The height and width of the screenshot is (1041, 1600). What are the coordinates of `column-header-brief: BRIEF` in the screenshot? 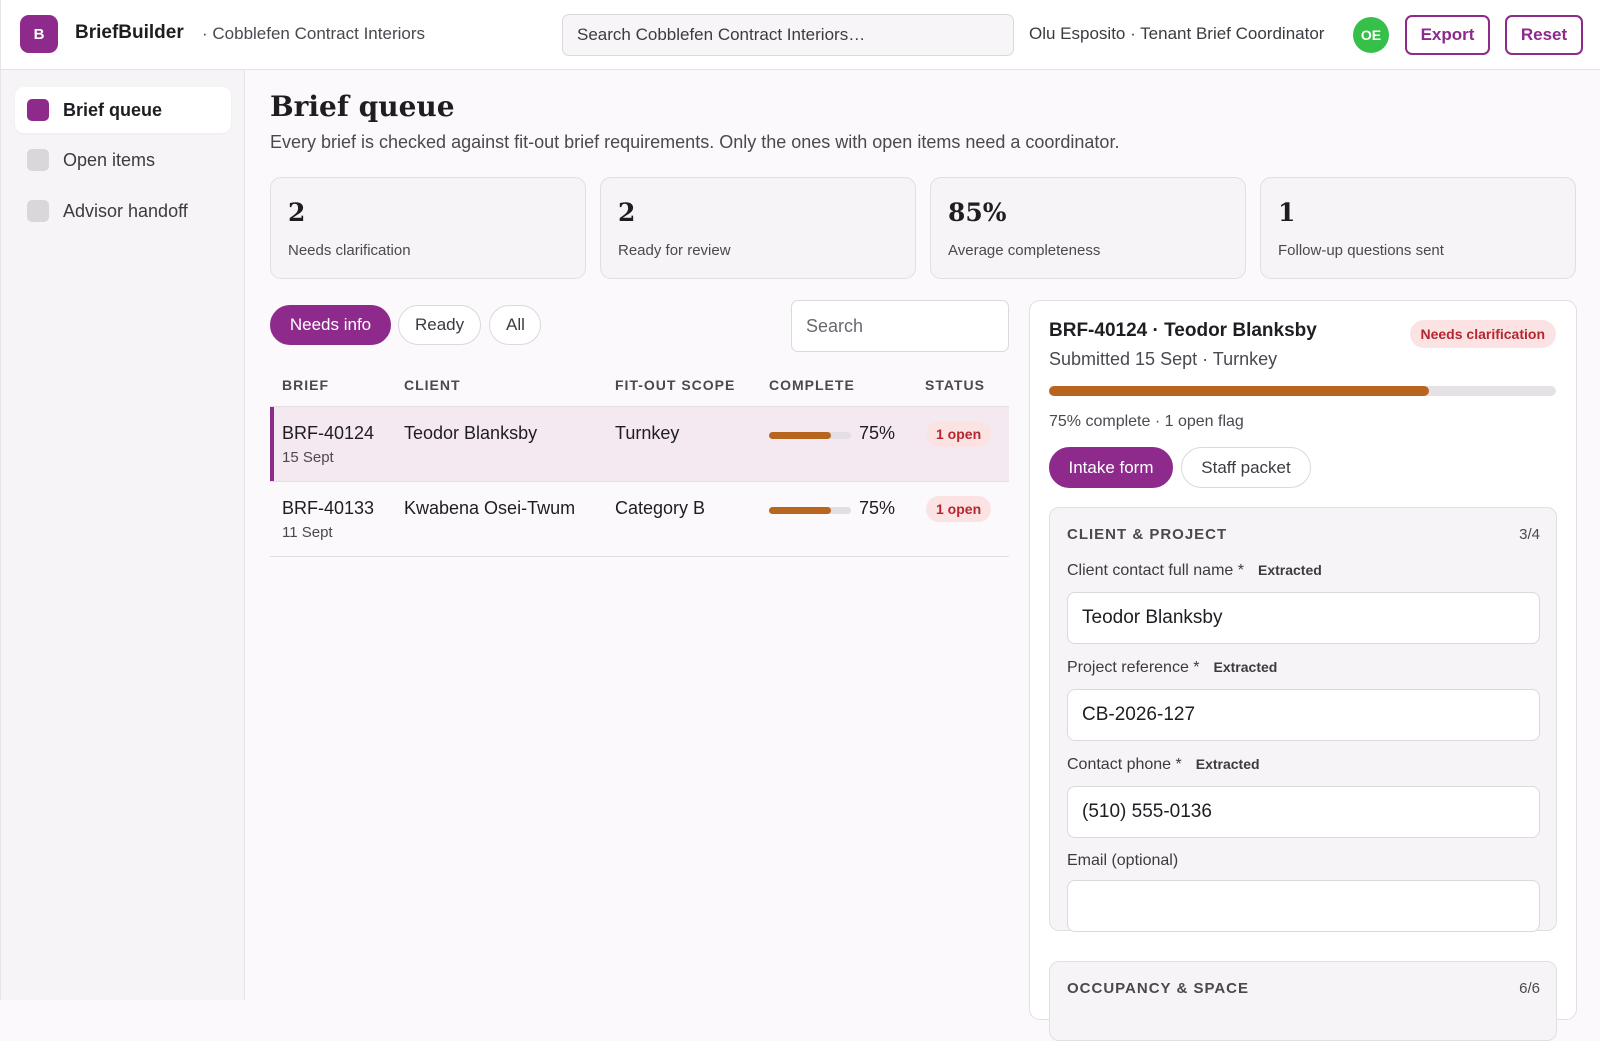 It's located at (305, 385).